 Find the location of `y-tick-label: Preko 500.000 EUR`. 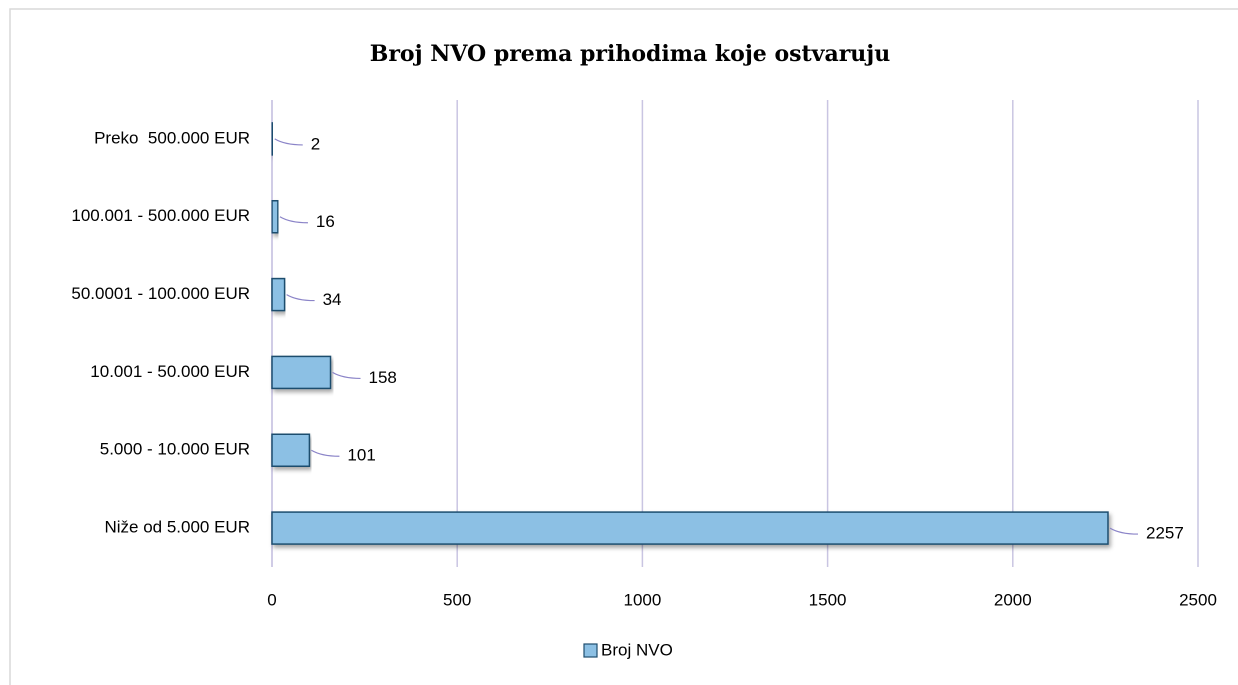

y-tick-label: Preko 500.000 EUR is located at coordinates (172, 137).